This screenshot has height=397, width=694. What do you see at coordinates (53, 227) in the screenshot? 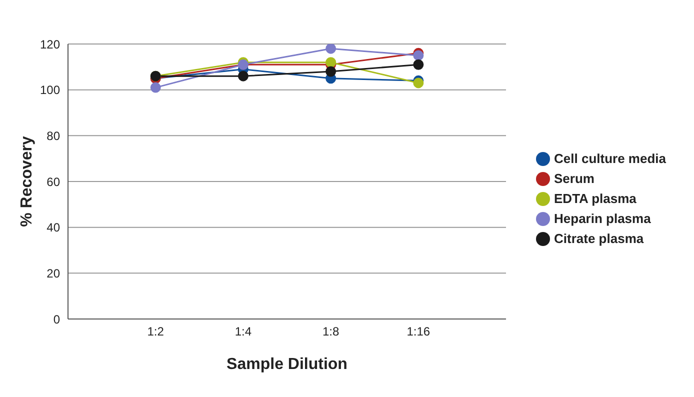
I see `y-tick-label: 40` at bounding box center [53, 227].